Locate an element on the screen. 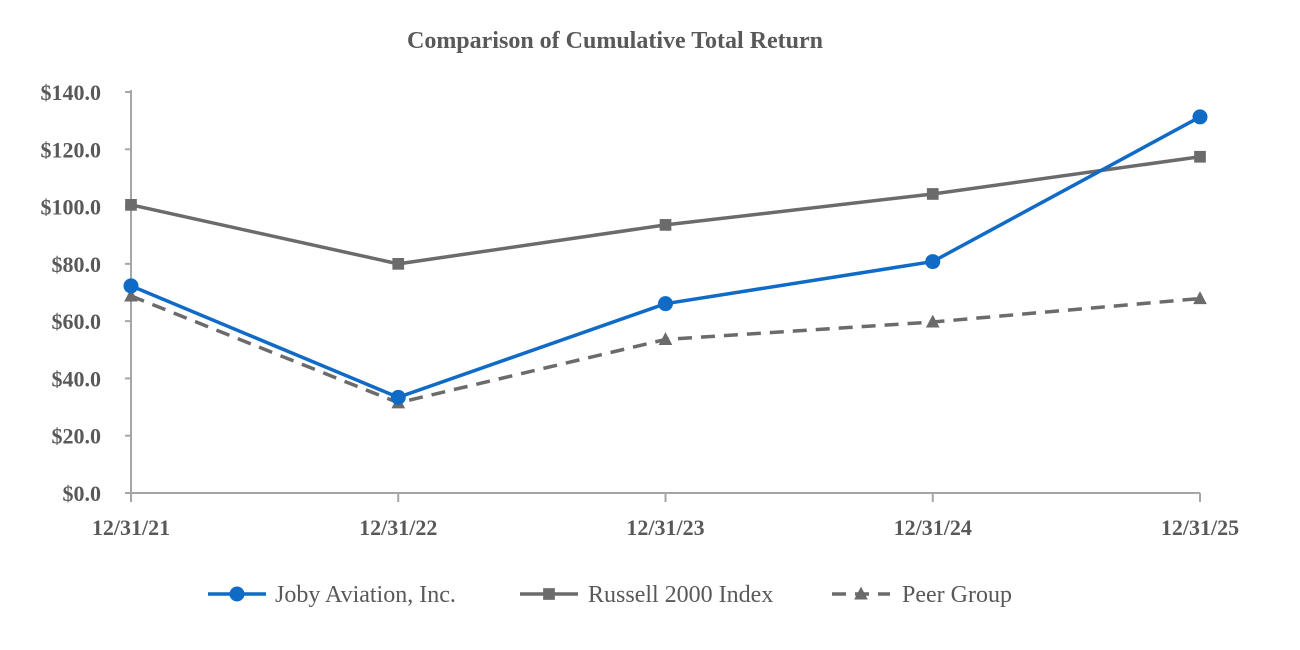  legend-item-peer-group: Peer Group is located at coordinates (922, 595).